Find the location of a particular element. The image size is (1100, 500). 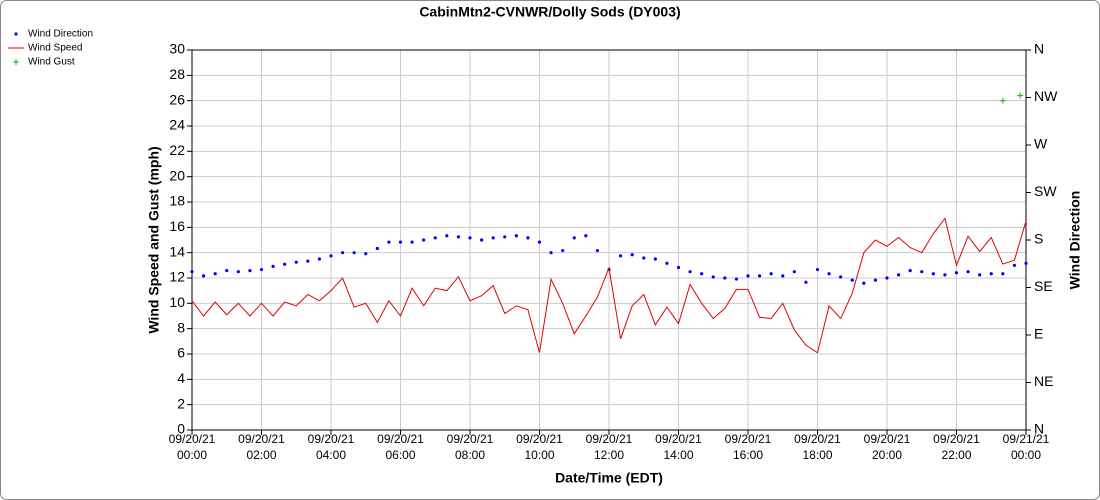

y-tick-label: 16 is located at coordinates (177, 226).